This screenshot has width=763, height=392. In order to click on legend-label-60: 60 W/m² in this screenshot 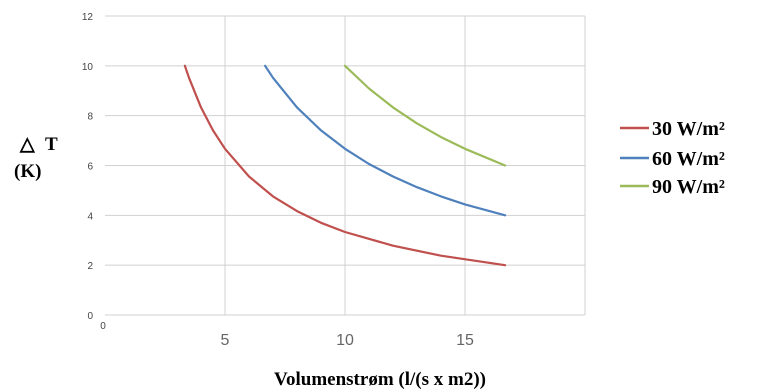, I will do `click(688, 159)`.